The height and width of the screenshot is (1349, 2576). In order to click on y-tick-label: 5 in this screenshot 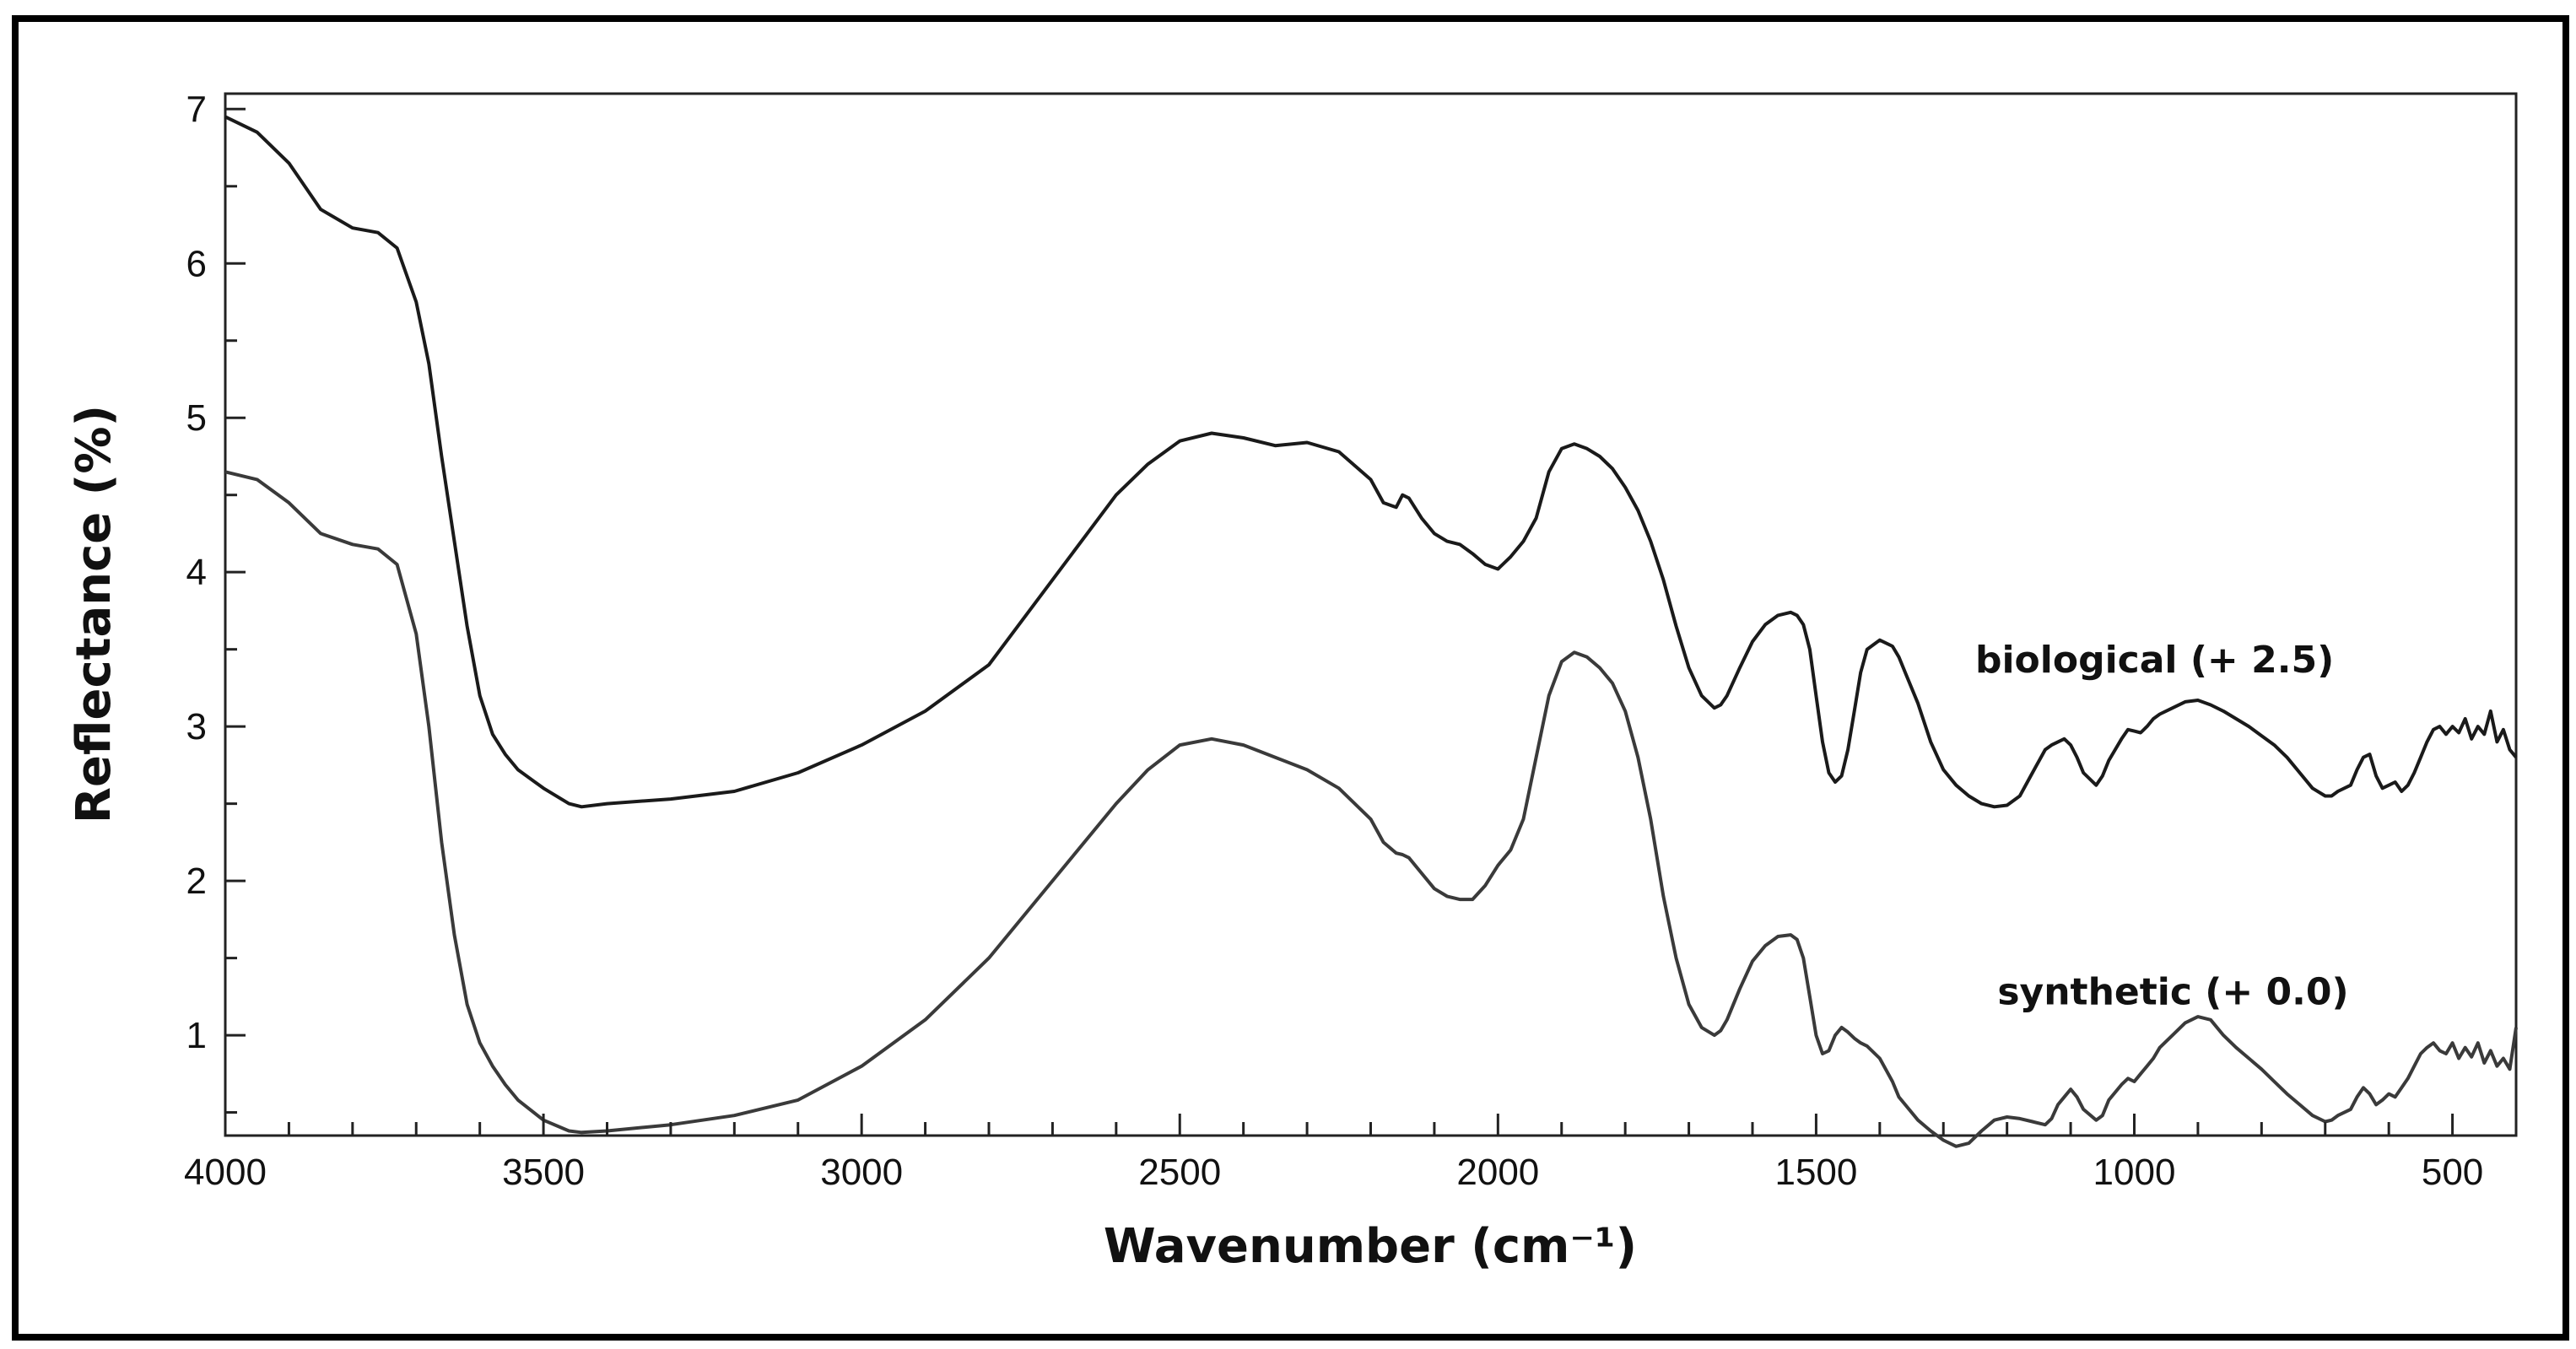, I will do `click(196, 418)`.